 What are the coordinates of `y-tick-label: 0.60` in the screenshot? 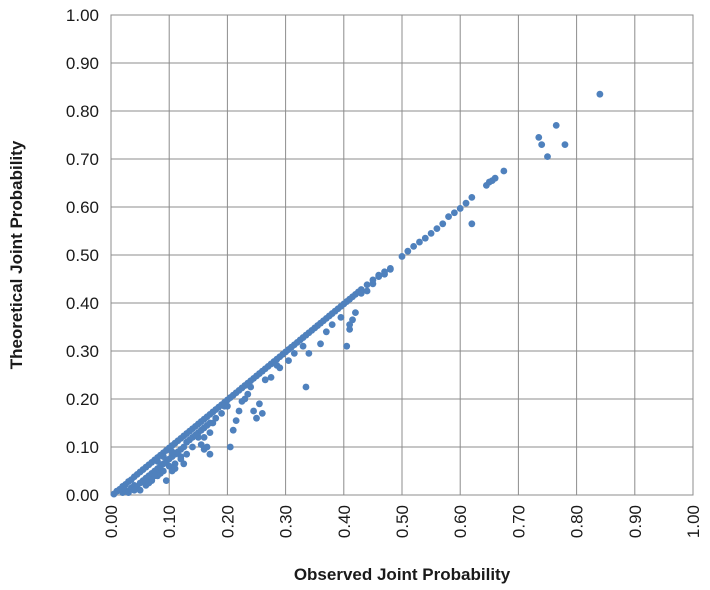 It's located at (82, 207).